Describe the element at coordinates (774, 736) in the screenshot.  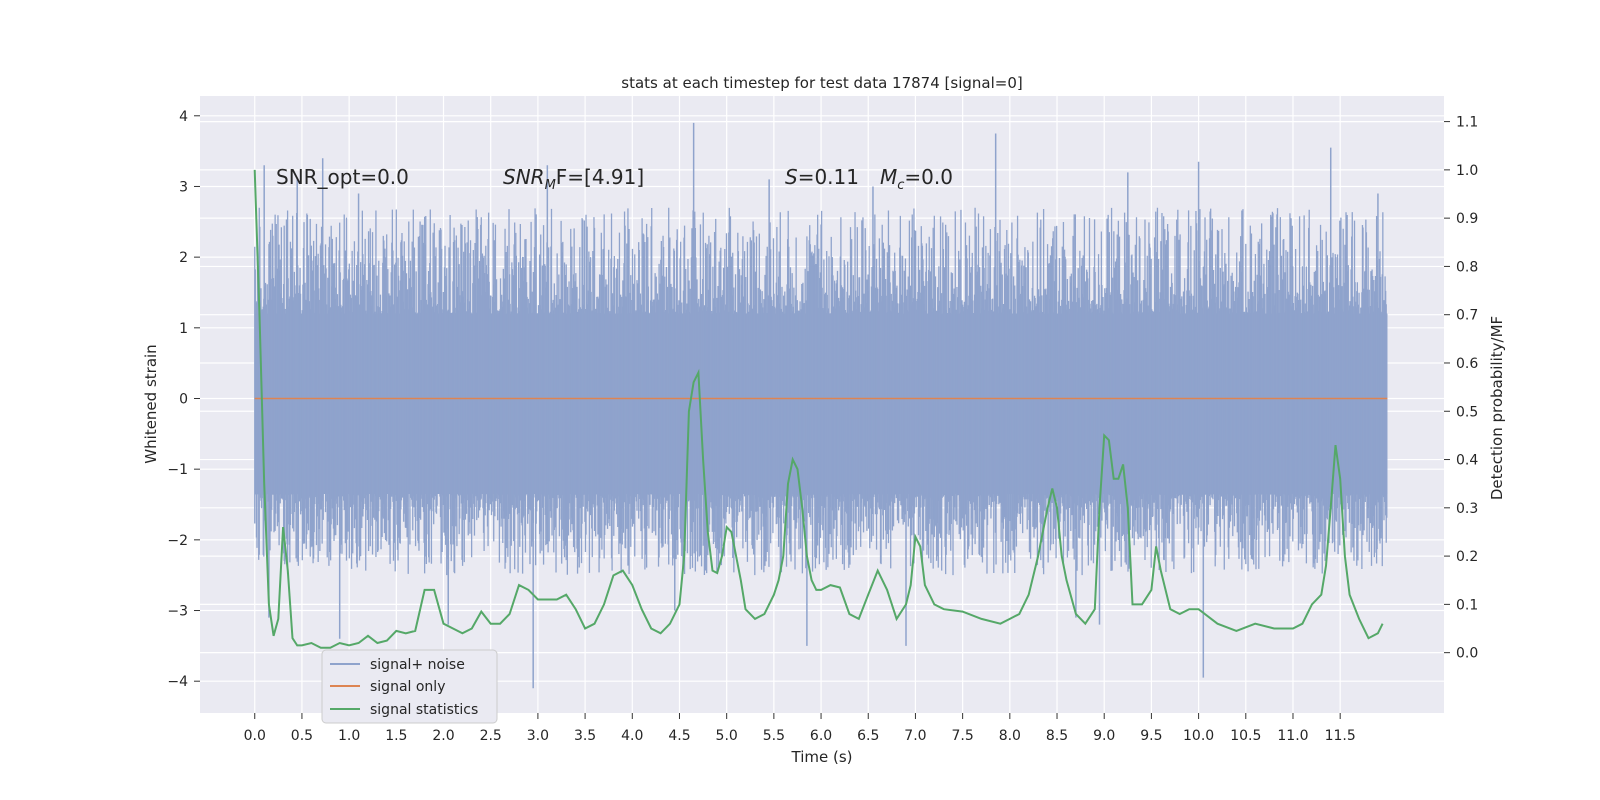
I see `x-tick-label: 5.5` at that location.